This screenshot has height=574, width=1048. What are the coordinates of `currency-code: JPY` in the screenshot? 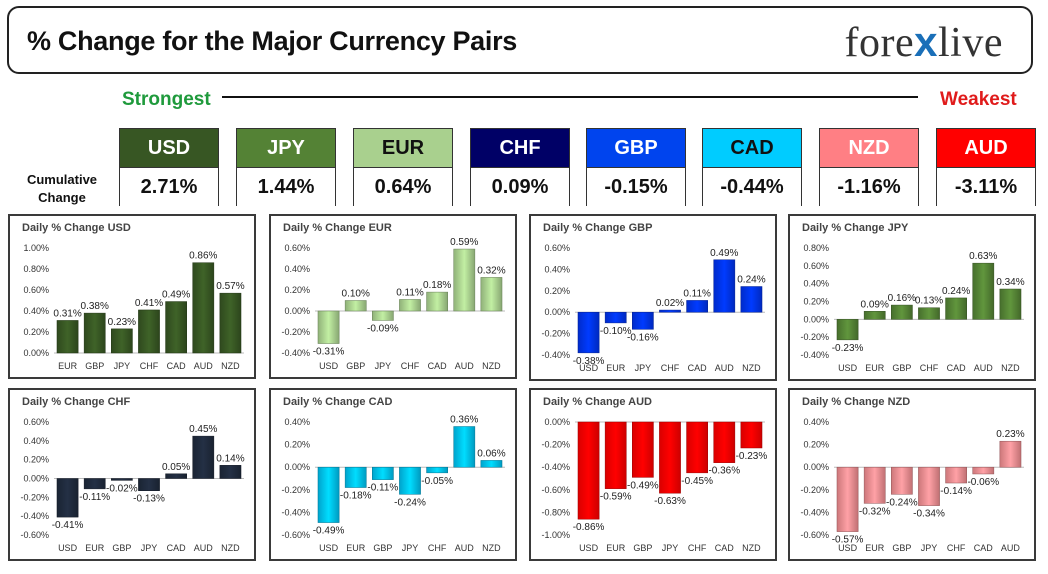 It's located at (286, 148).